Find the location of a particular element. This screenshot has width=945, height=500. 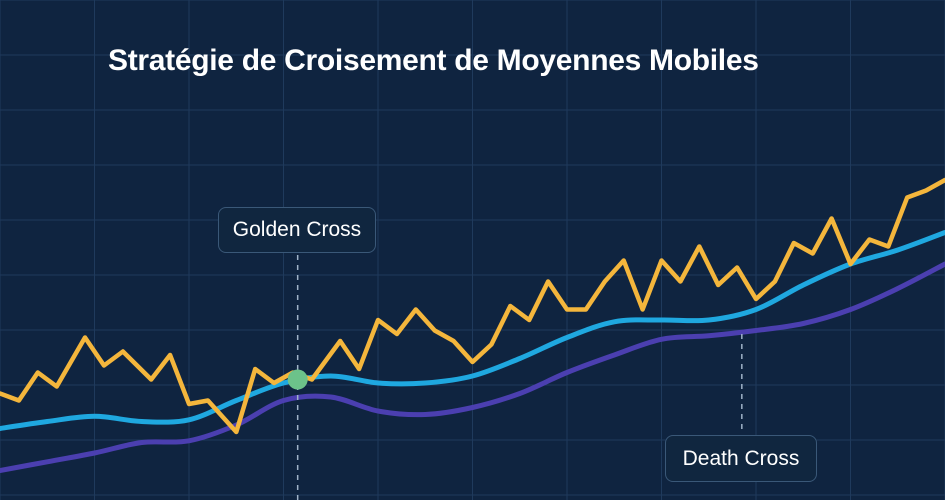

death-cross-callout: Death Cross is located at coordinates (741, 458).